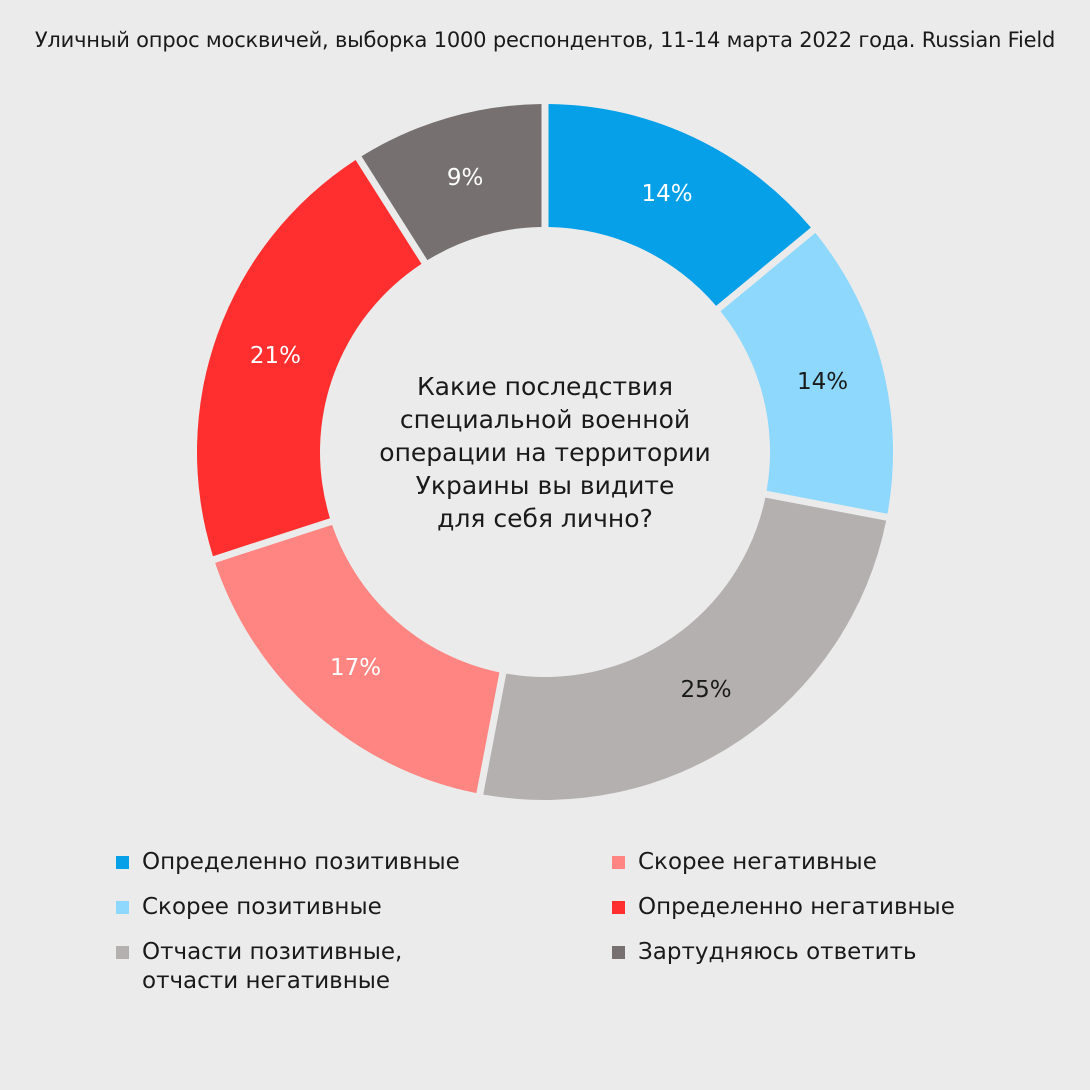 Image resolution: width=1090 pixels, height=1090 pixels. I want to click on legend-right-item-3: Зартудняюсь ответить, so click(783, 952).